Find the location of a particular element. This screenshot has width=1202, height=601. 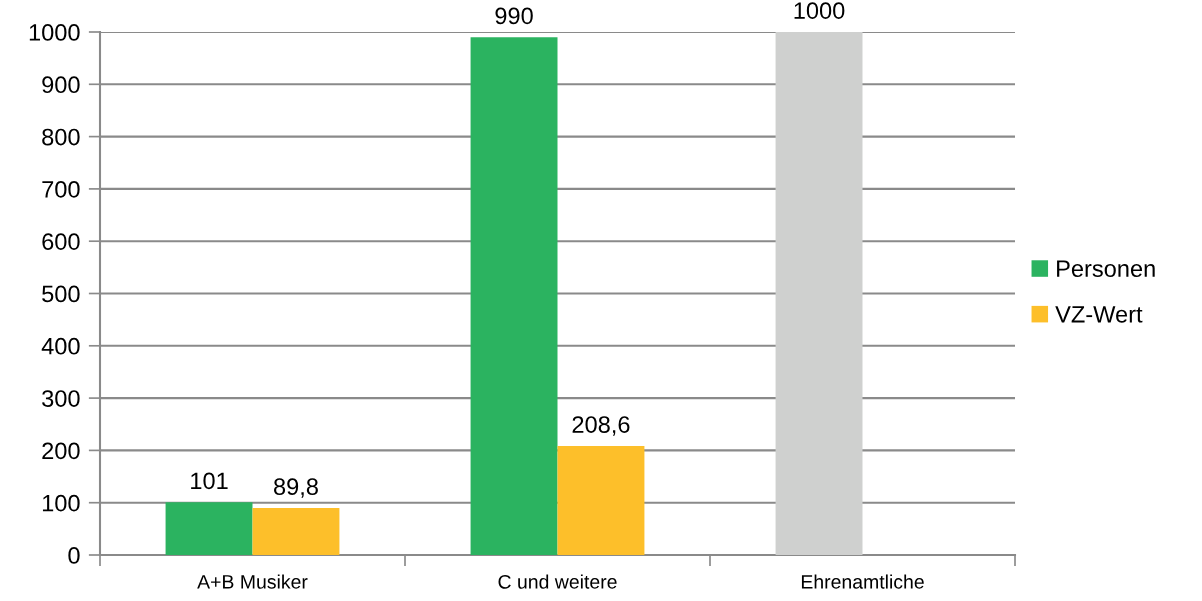

x-tick-label: Ehrenamtliche is located at coordinates (862, 581).